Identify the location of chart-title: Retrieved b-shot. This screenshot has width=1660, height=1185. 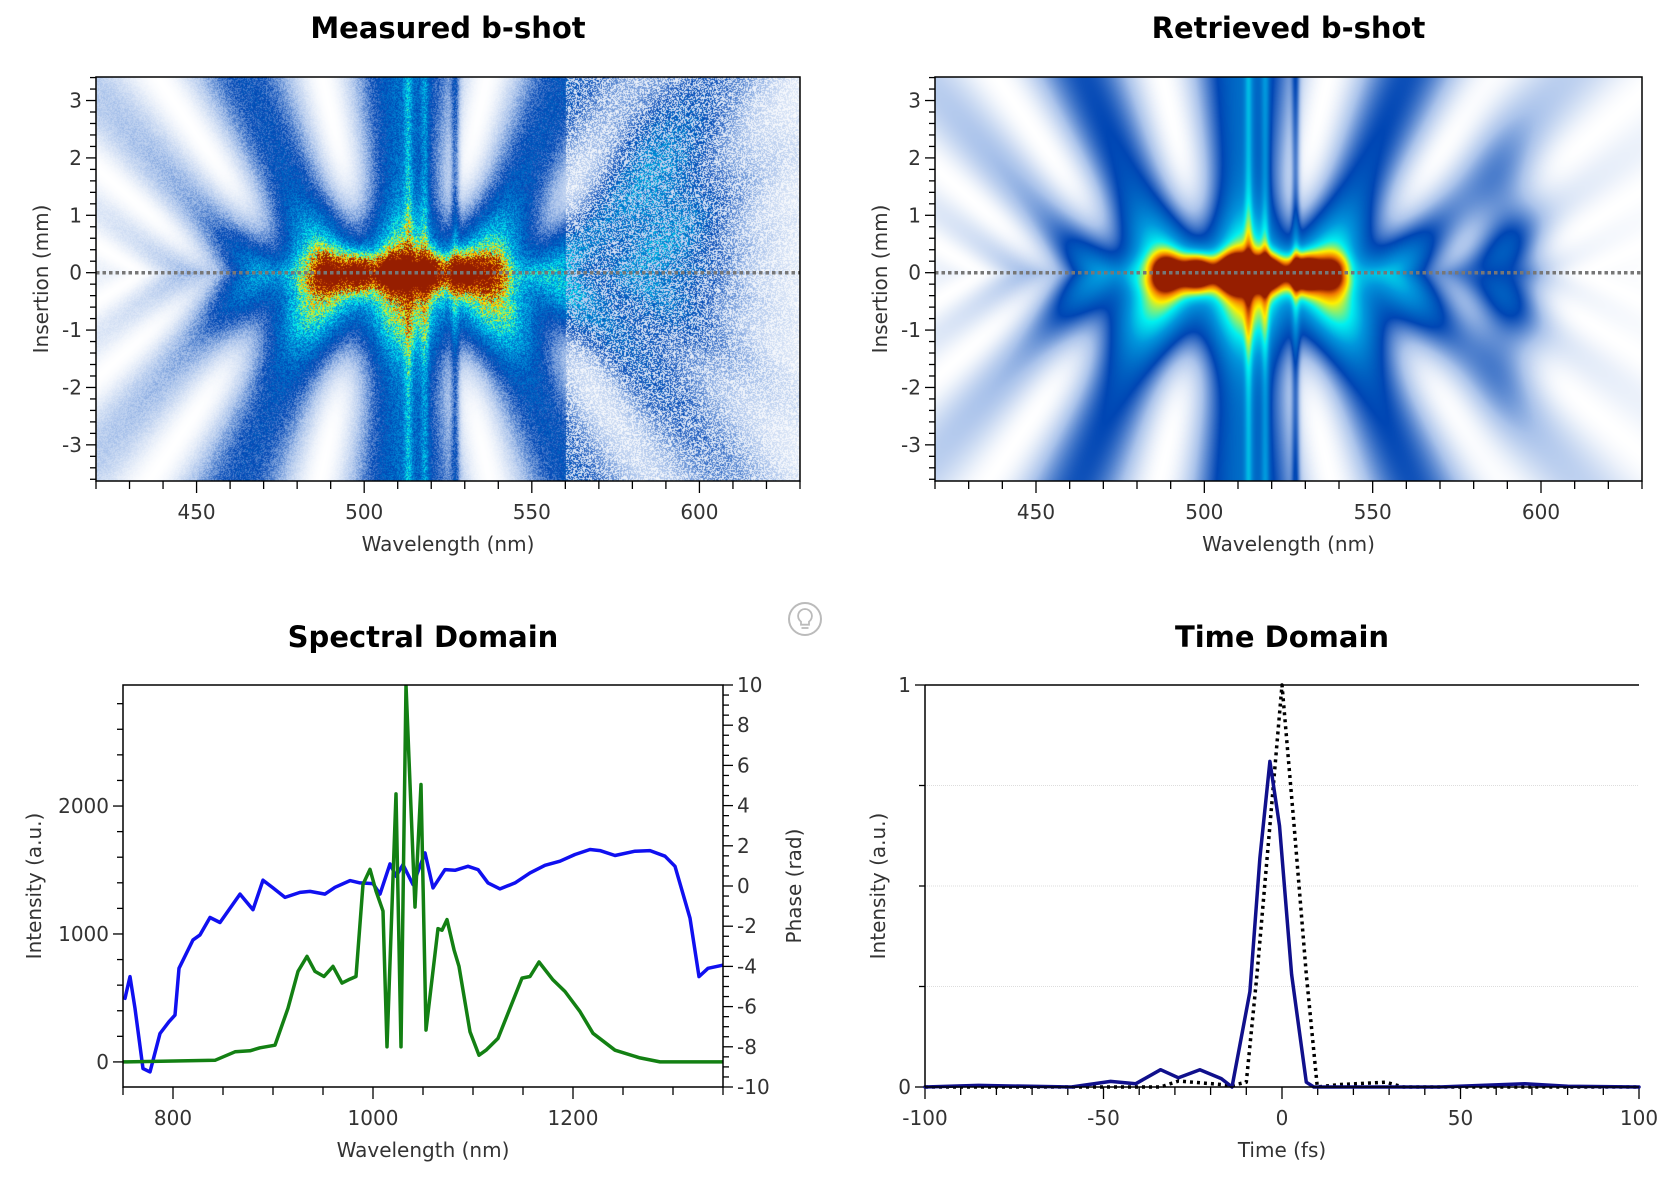
(1289, 28).